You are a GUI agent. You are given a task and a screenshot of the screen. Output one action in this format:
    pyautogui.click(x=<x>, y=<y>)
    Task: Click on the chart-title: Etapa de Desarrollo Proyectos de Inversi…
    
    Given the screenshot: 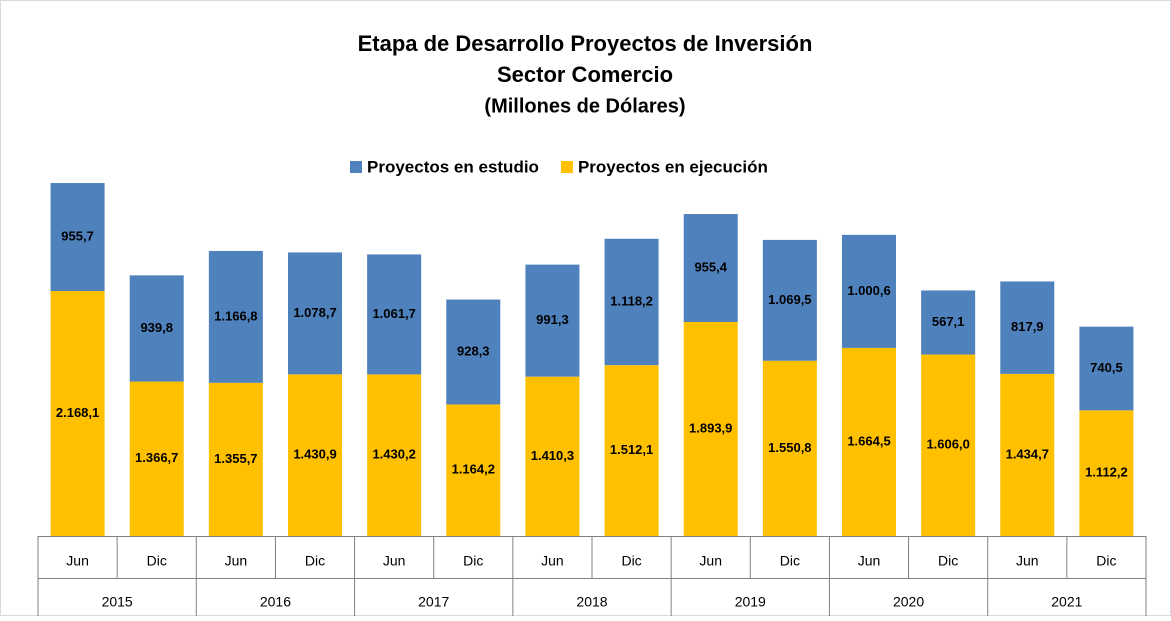 What is the action you would take?
    pyautogui.click(x=585, y=43)
    